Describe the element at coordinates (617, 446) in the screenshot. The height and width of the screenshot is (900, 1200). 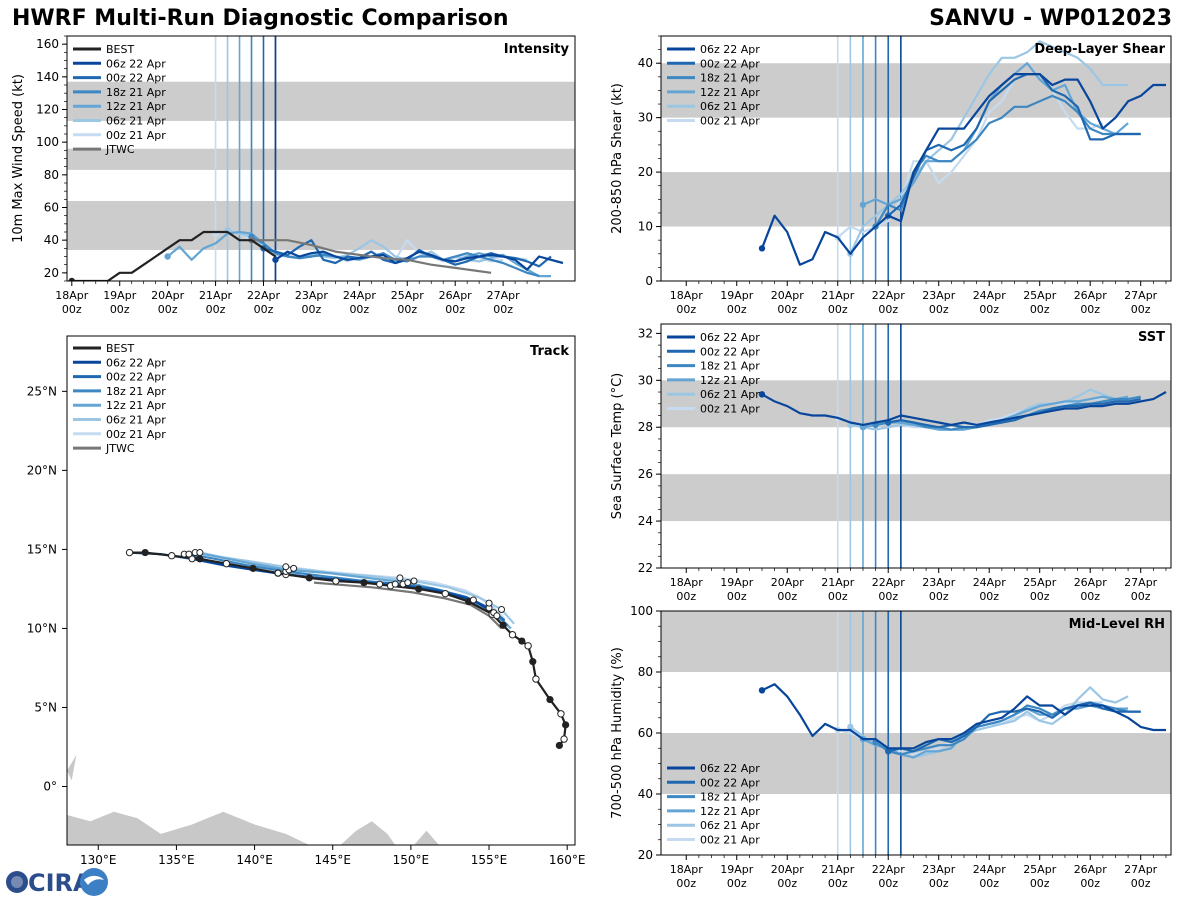
I see `sst-y-axis-label: Sea Surface Temp (°C)` at that location.